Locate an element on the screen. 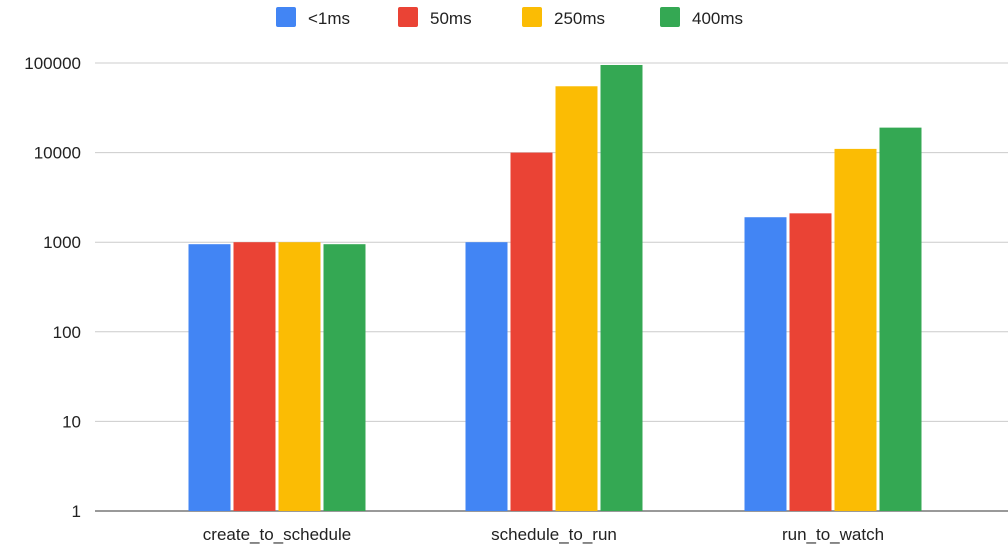  y-tick-label: 10 is located at coordinates (71, 421).